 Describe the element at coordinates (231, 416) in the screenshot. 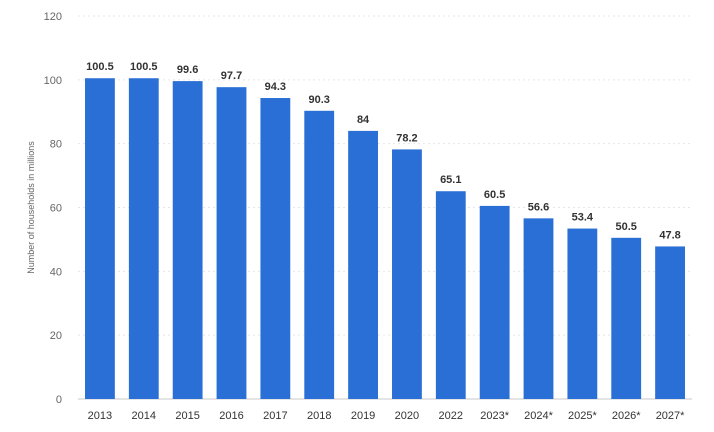

I see `x-tick-label: 2016` at that location.